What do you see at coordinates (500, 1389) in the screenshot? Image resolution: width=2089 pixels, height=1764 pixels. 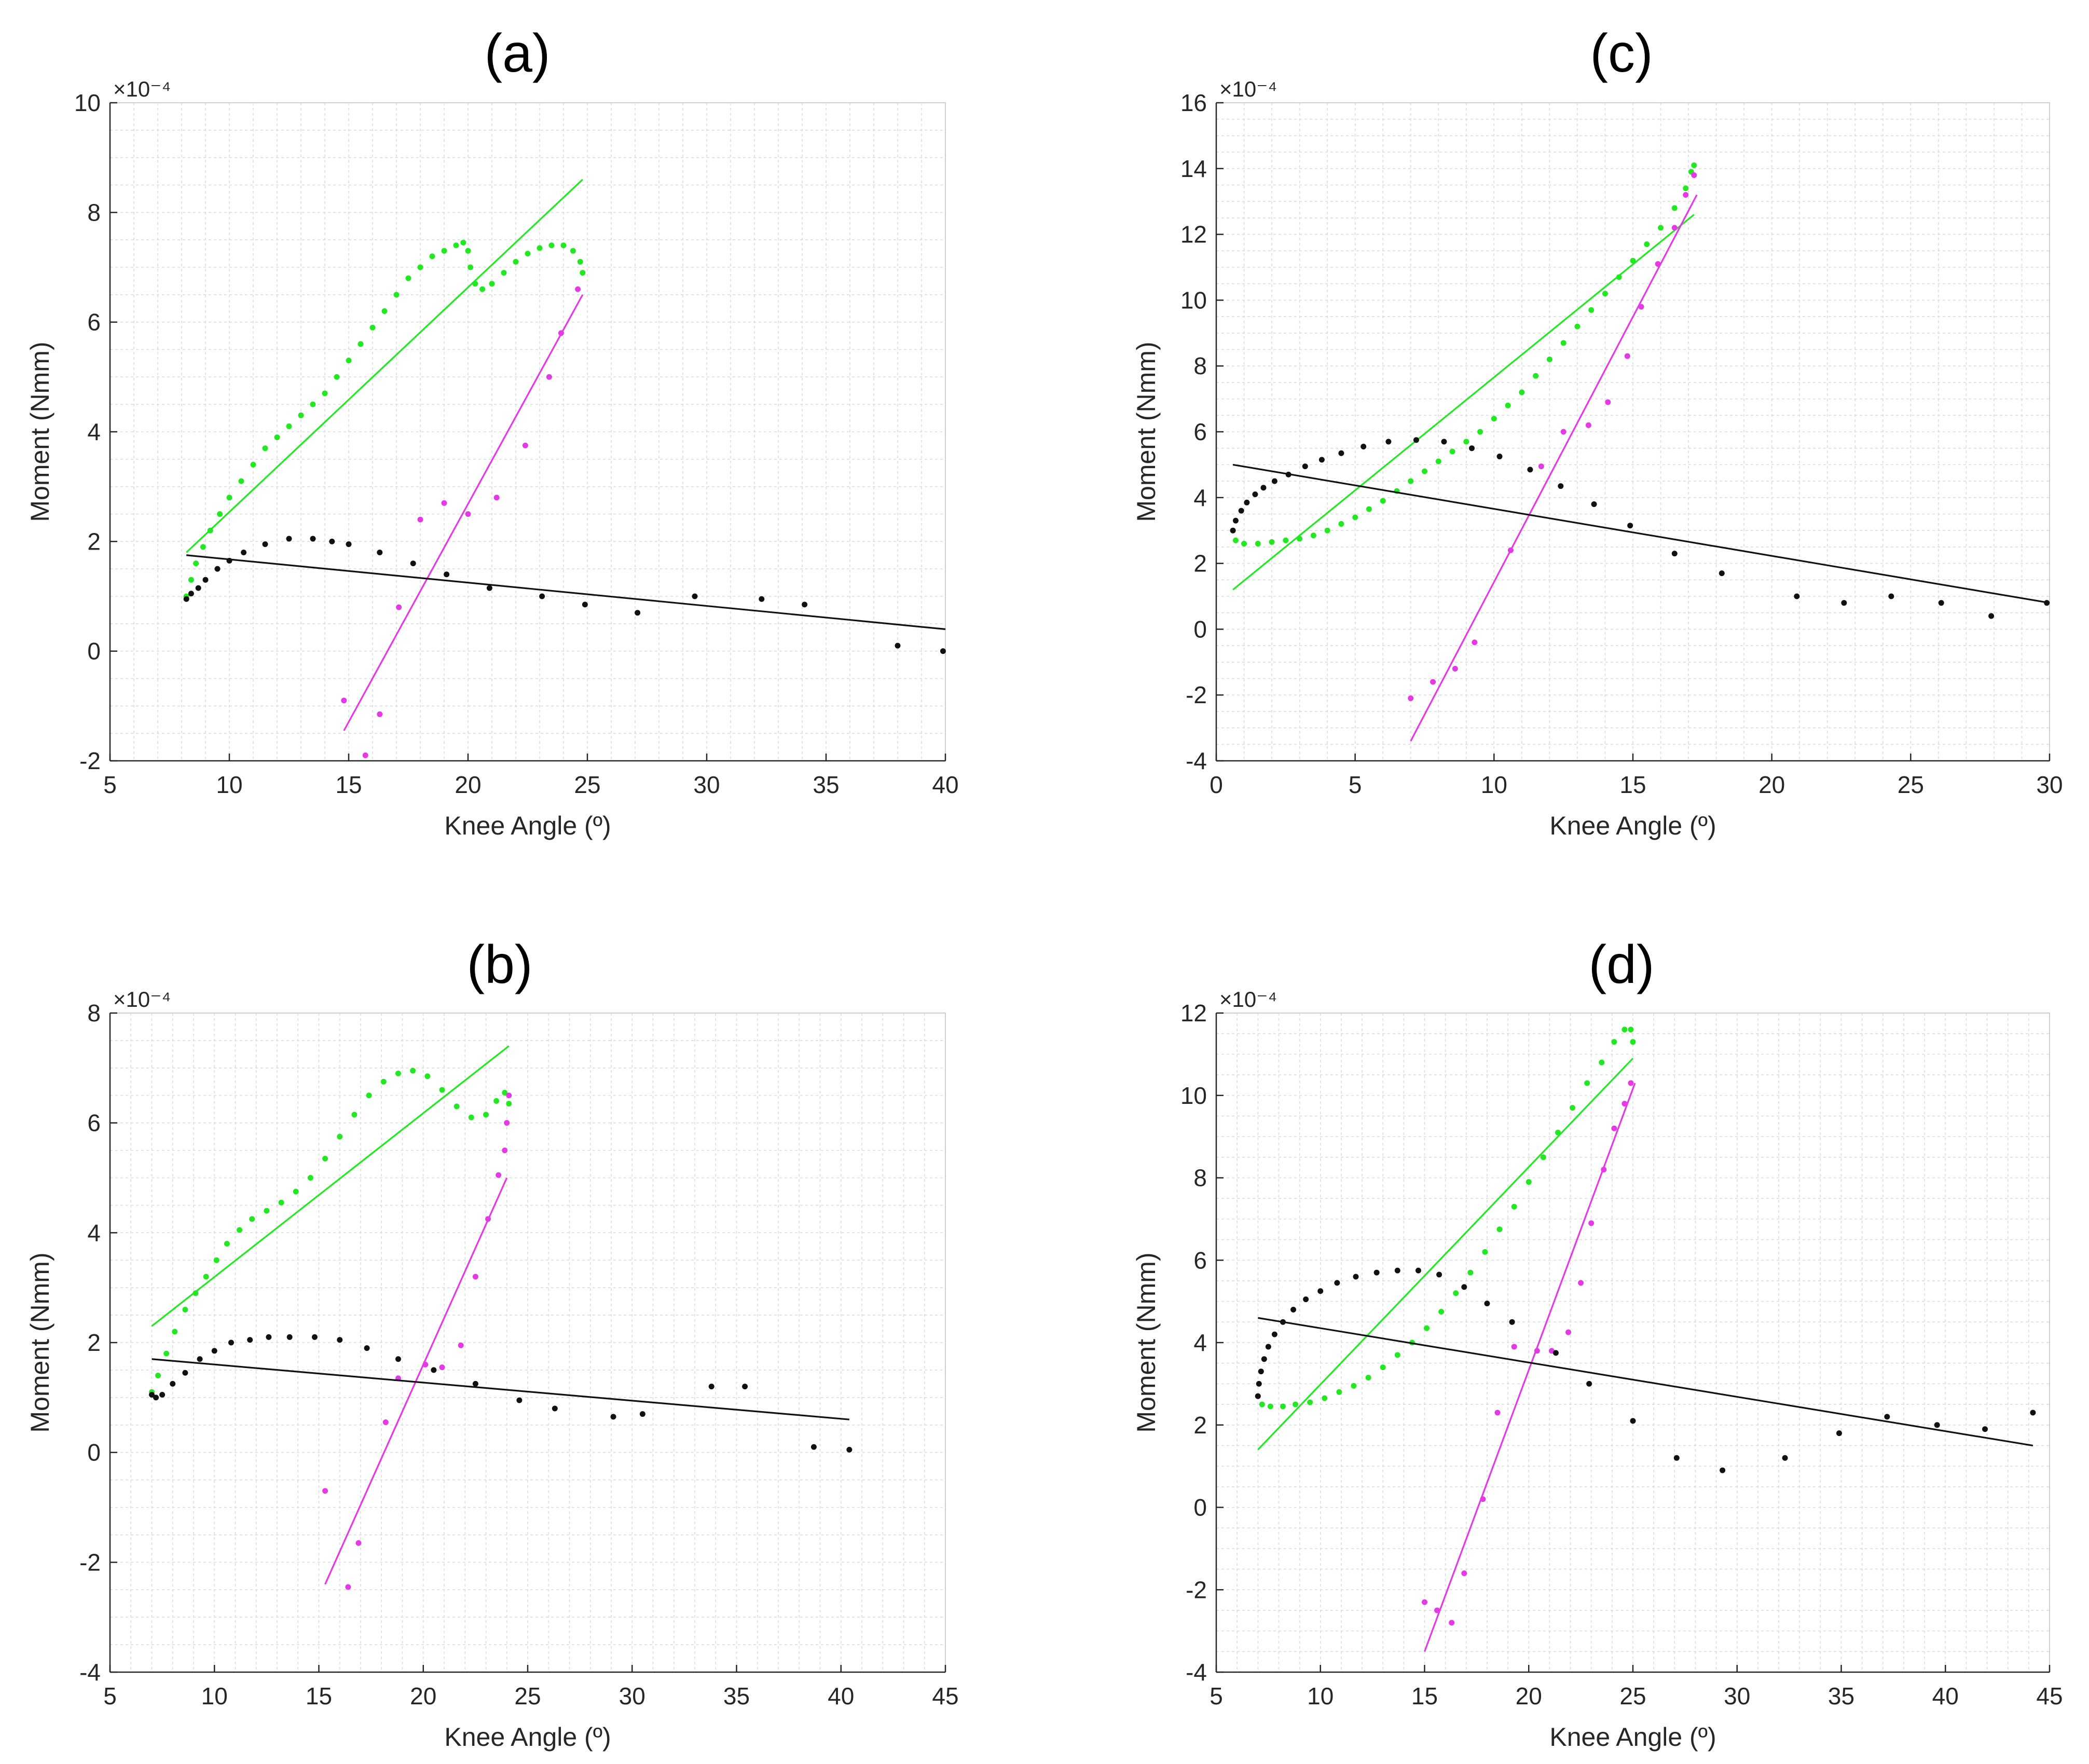 I see `fit-line-black` at bounding box center [500, 1389].